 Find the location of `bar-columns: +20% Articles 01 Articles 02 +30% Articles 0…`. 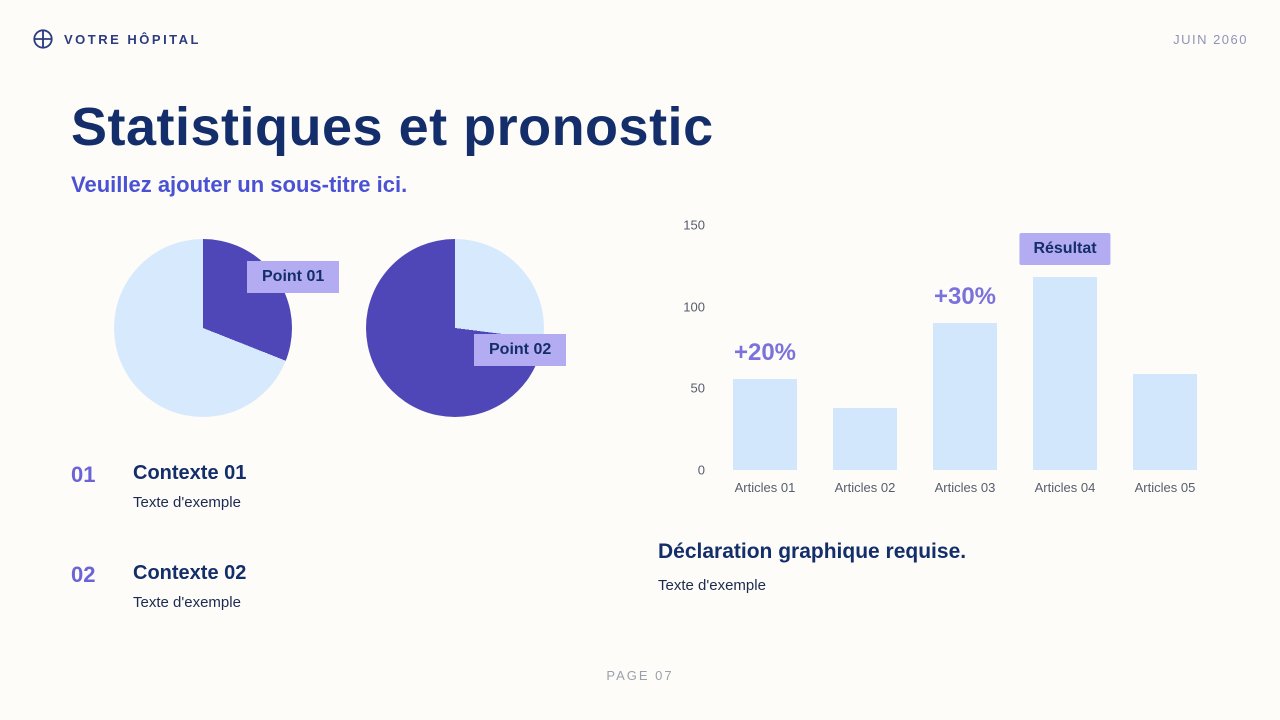

bar-columns: +20% Articles 01 Articles 02 +30% Articles 0… is located at coordinates (965, 360).